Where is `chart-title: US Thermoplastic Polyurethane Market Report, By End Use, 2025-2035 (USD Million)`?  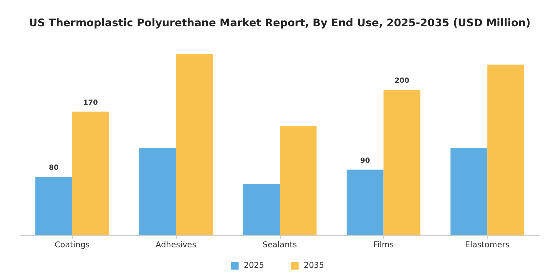 chart-title: US Thermoplastic Polyurethane Market Report, By End Use, 2025-2035 (USD Million) is located at coordinates (280, 24).